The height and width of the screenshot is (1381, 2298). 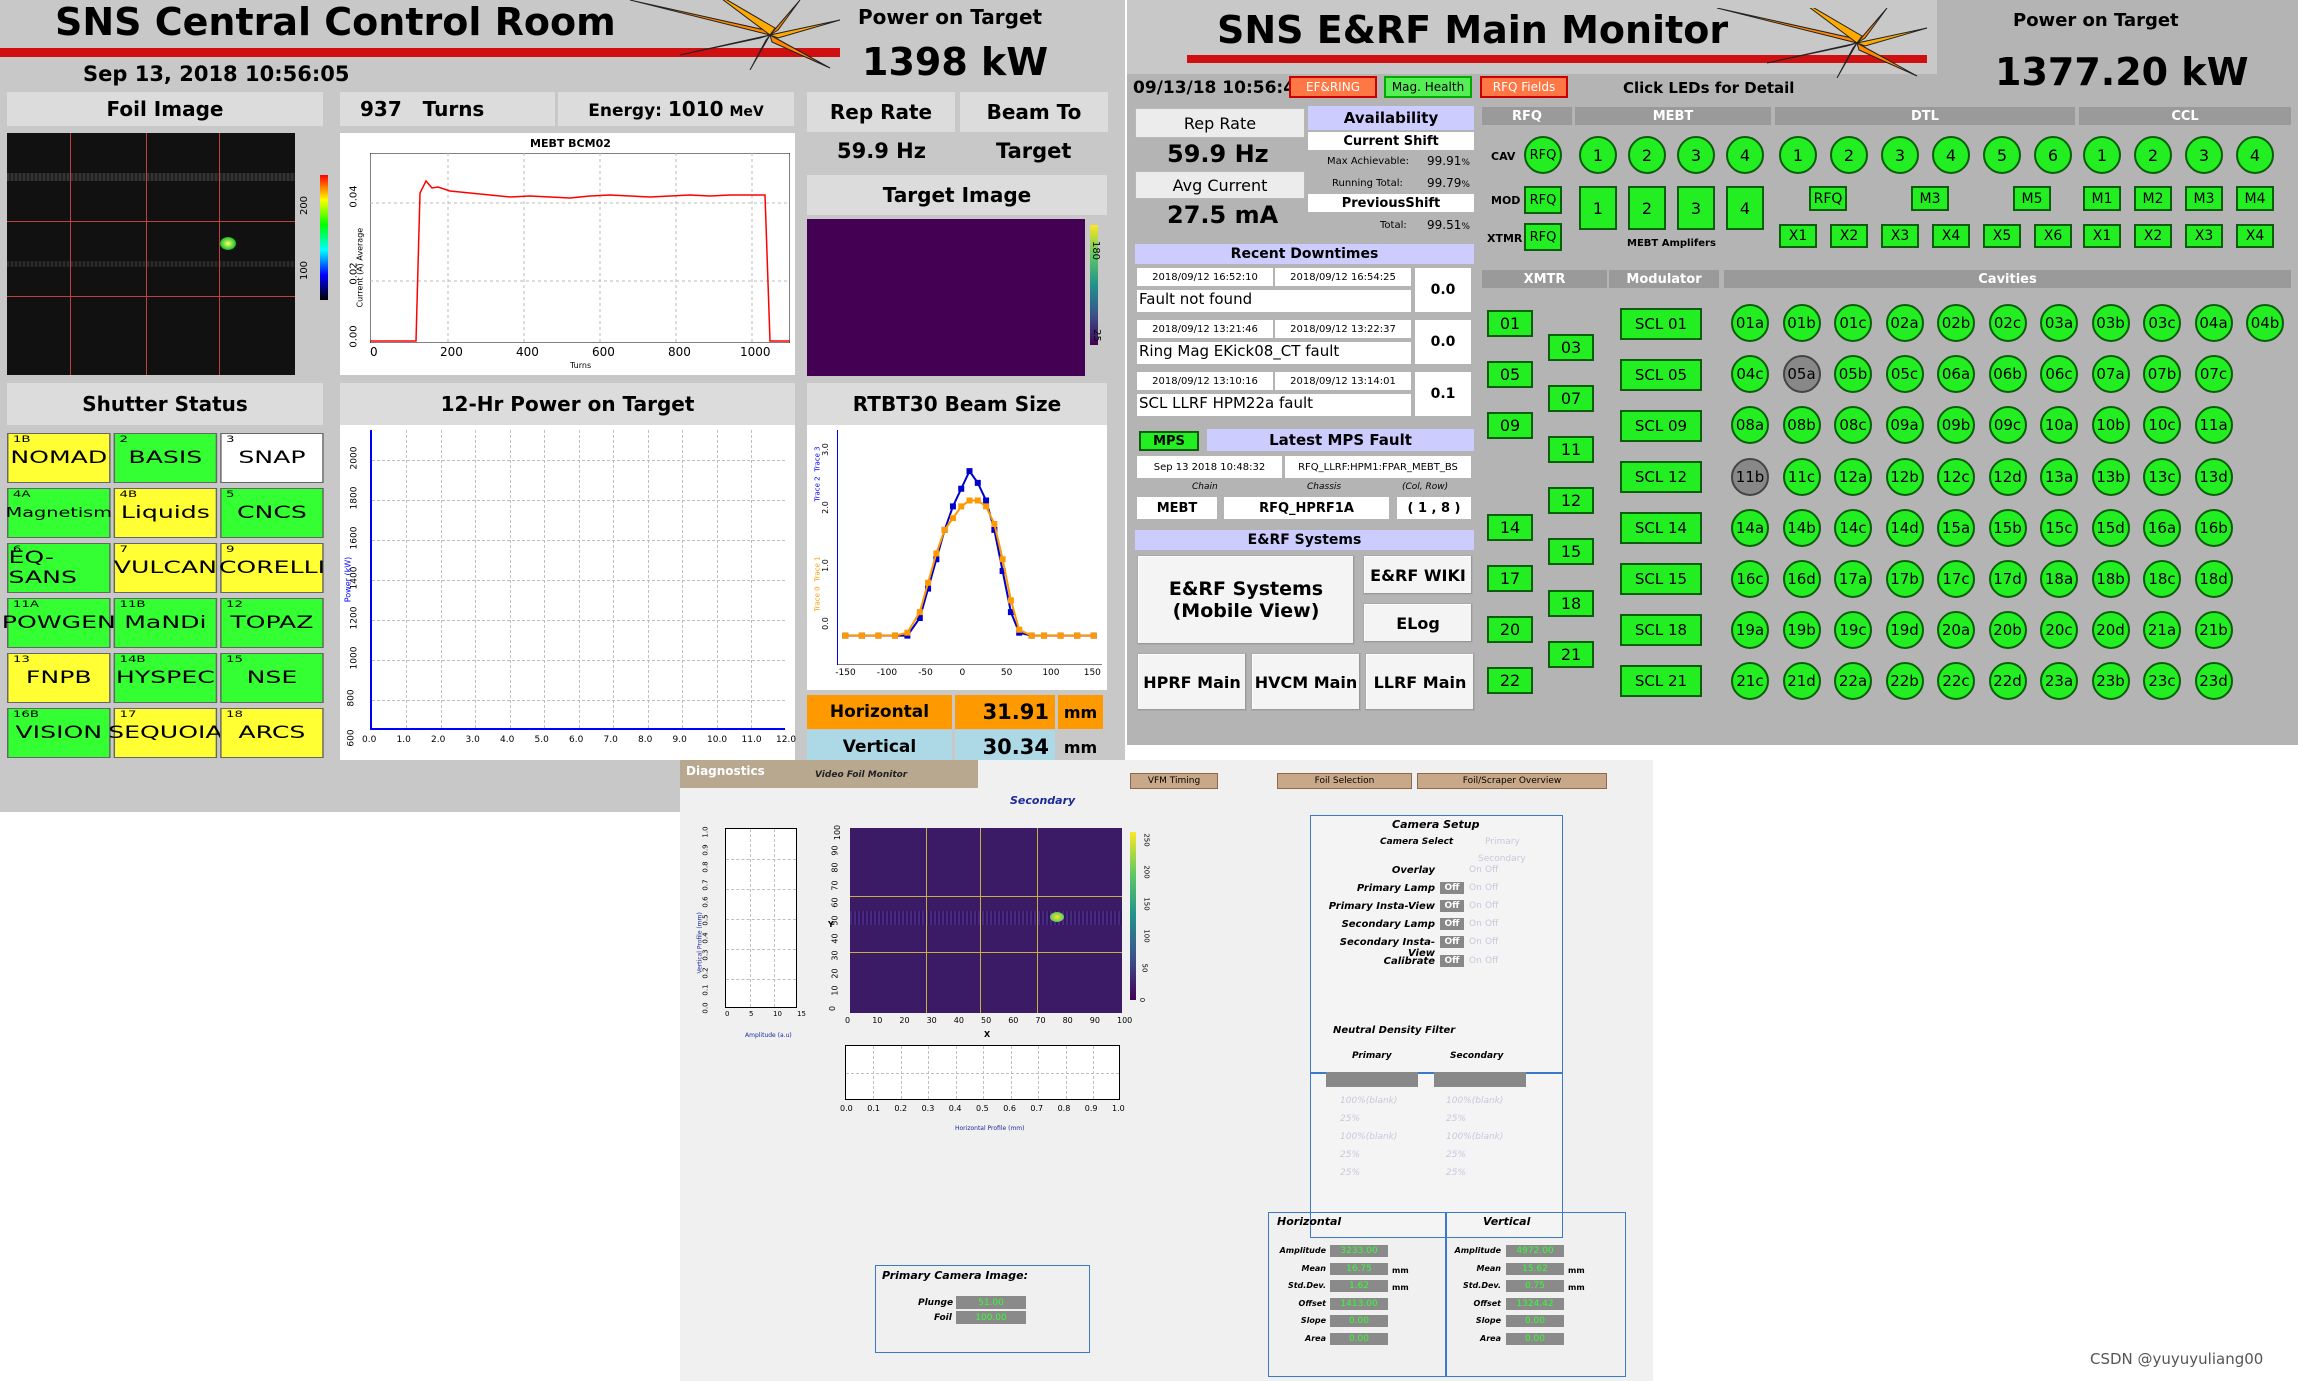 What do you see at coordinates (1661, 477) in the screenshot?
I see `modulator-led-scl-12: SCL 12` at bounding box center [1661, 477].